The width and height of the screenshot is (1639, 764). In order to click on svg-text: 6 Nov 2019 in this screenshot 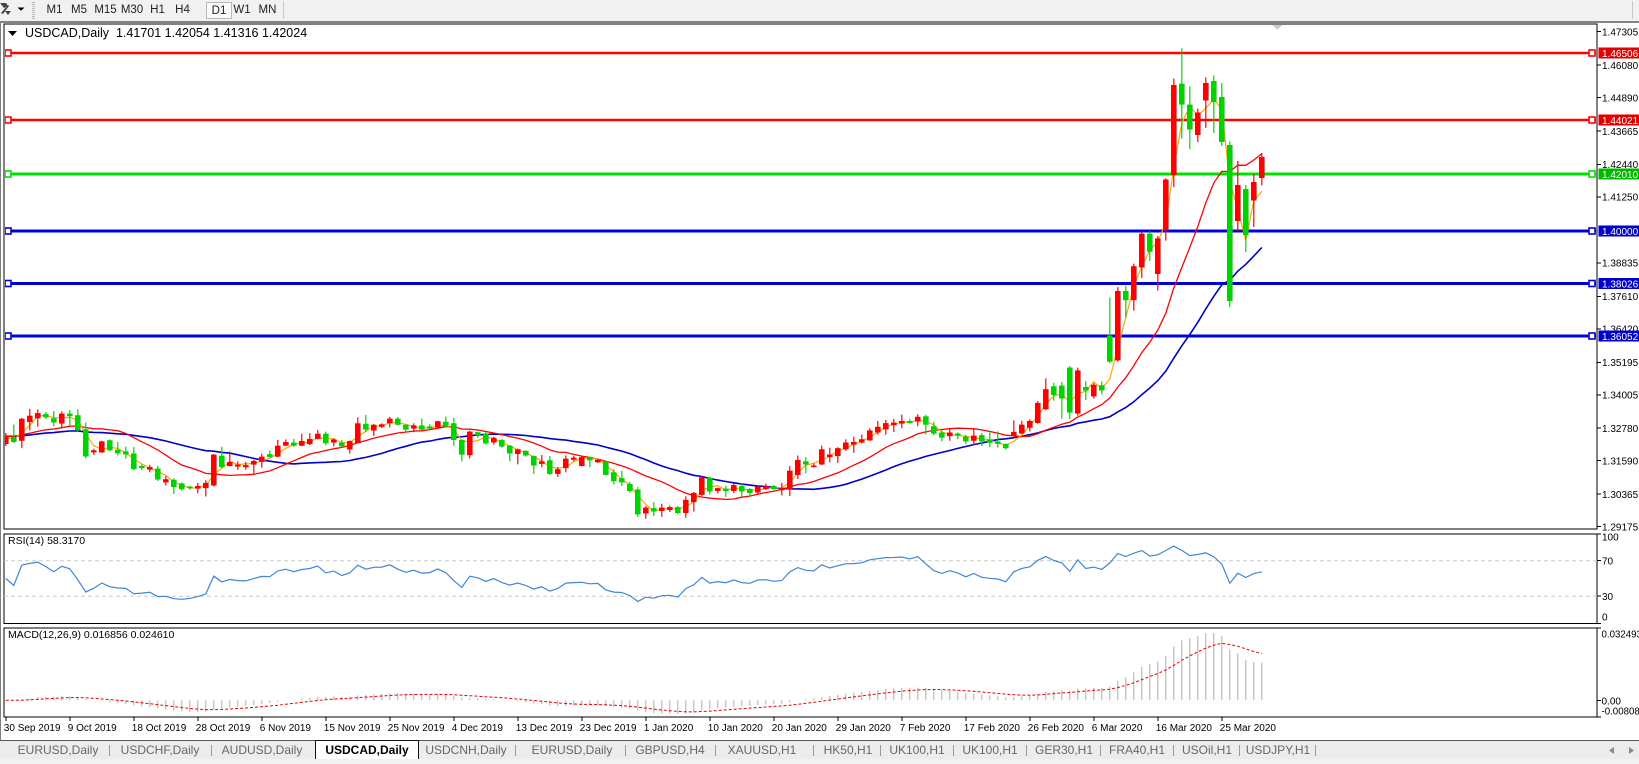, I will do `click(286, 728)`.